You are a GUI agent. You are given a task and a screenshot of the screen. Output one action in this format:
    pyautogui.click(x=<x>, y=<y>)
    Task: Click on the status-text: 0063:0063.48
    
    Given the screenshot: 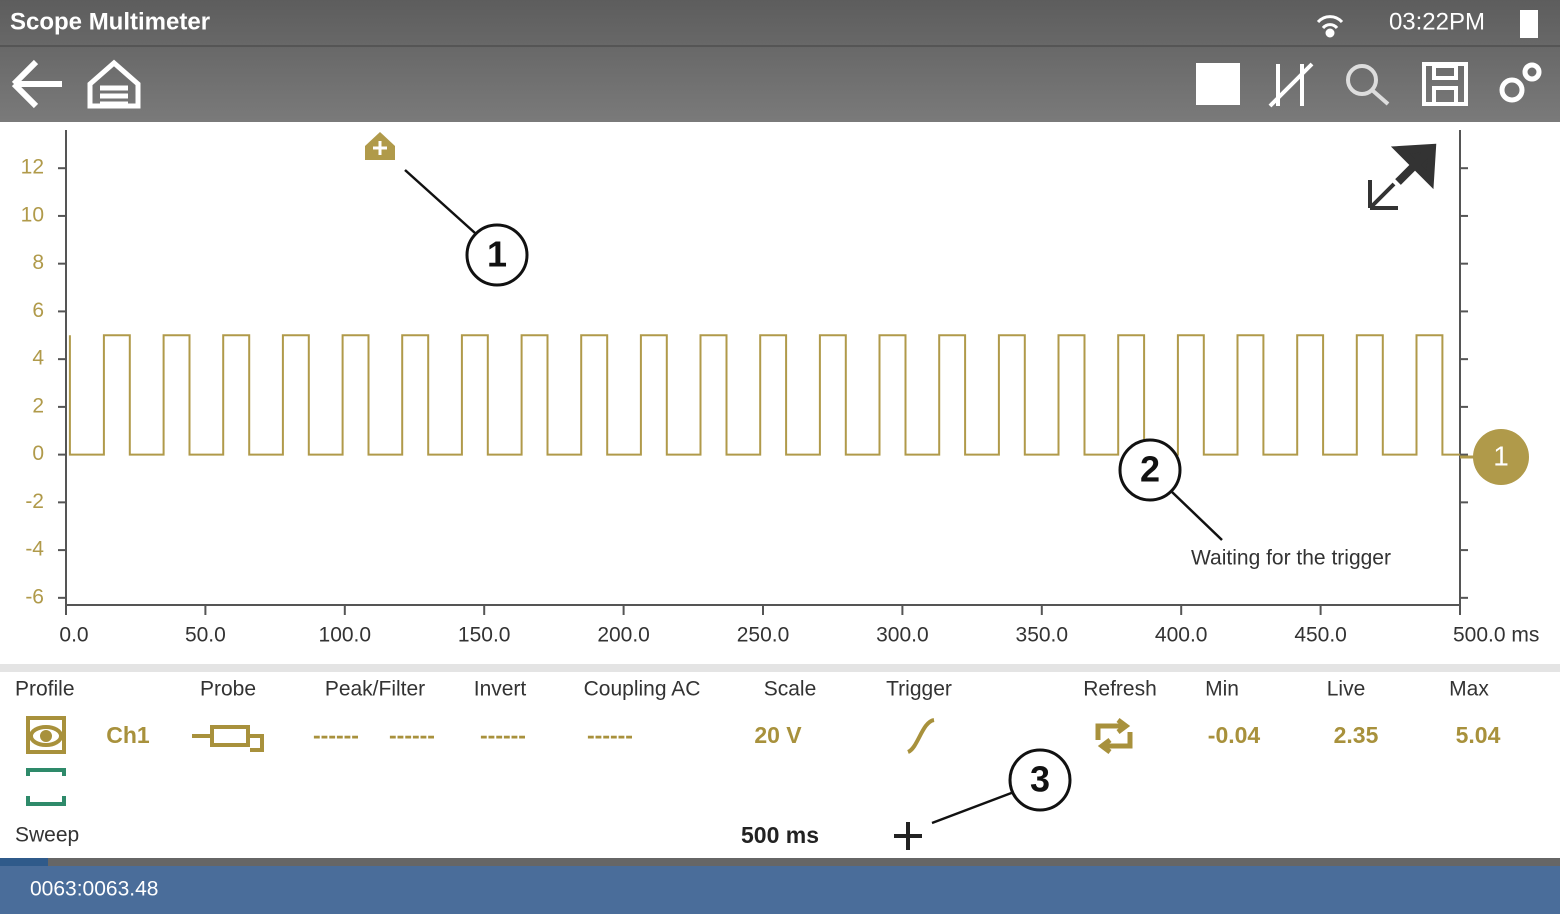 What is the action you would take?
    pyautogui.click(x=94, y=889)
    